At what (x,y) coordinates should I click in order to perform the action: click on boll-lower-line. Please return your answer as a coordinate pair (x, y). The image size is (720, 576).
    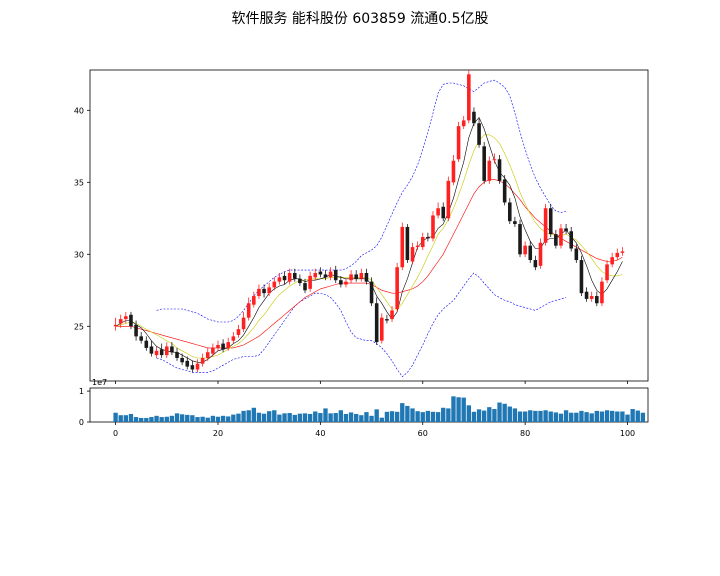
    Looking at the image, I should click on (361, 325).